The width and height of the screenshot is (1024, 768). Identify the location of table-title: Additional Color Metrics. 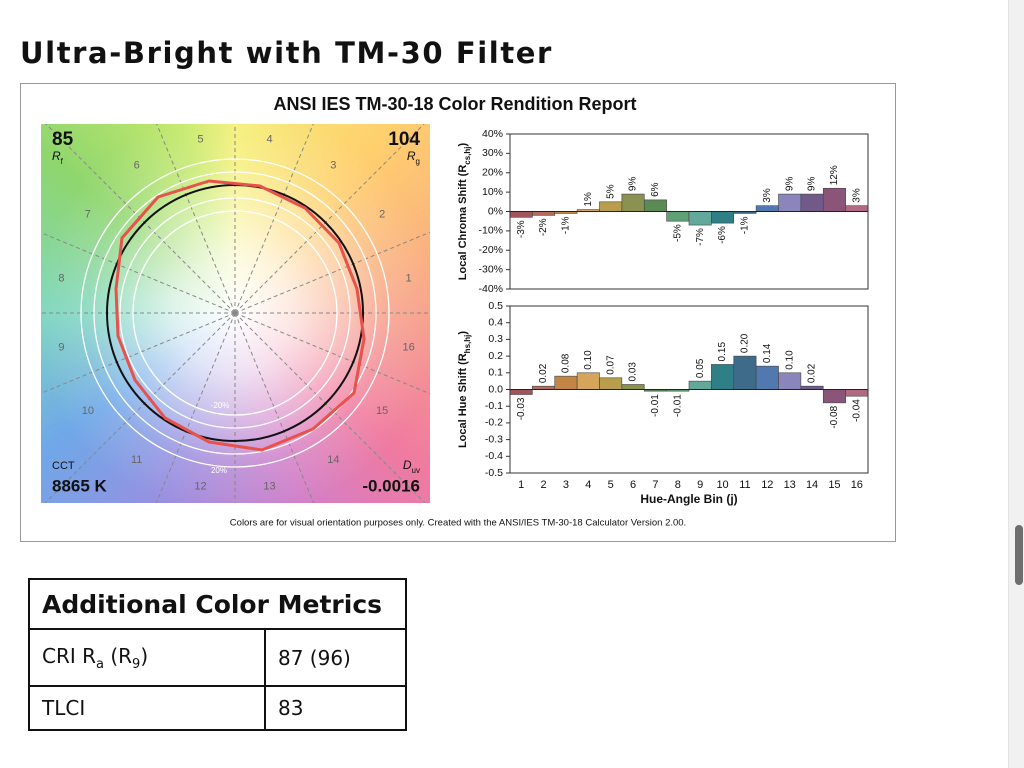
(217, 604).